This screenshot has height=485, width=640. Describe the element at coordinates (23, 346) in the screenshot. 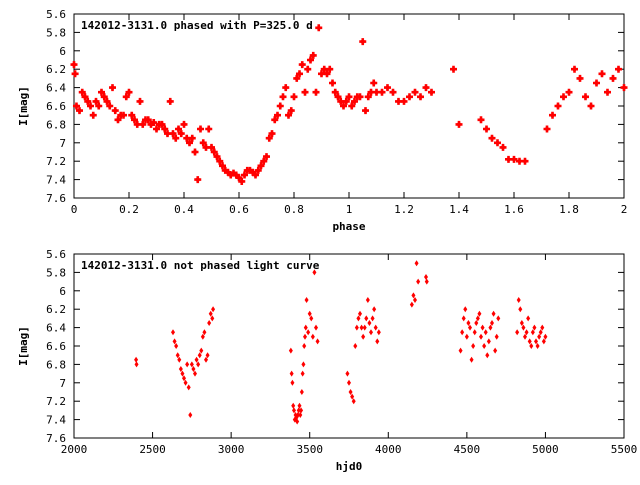

I see `y-axis-label: I[mag]` at that location.